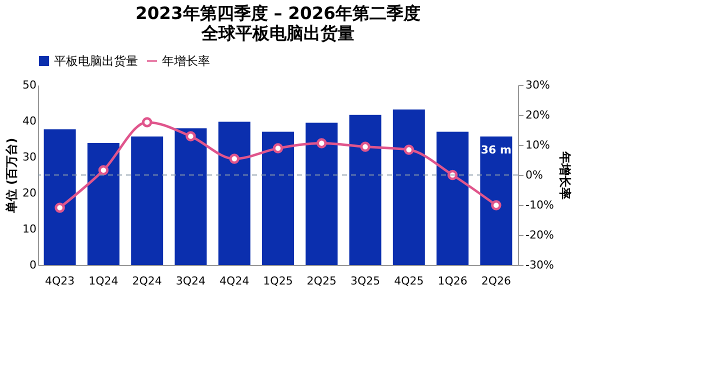 The height and width of the screenshot is (389, 701). Describe the element at coordinates (191, 281) in the screenshot. I see `x-tick-label: 3Q24` at that location.